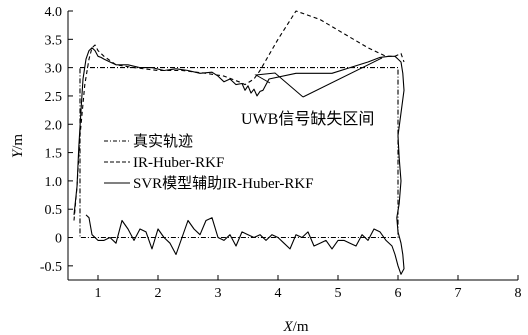 This screenshot has width=528, height=335. What do you see at coordinates (278, 293) in the screenshot?
I see `x-tick-label-3: 4` at bounding box center [278, 293].